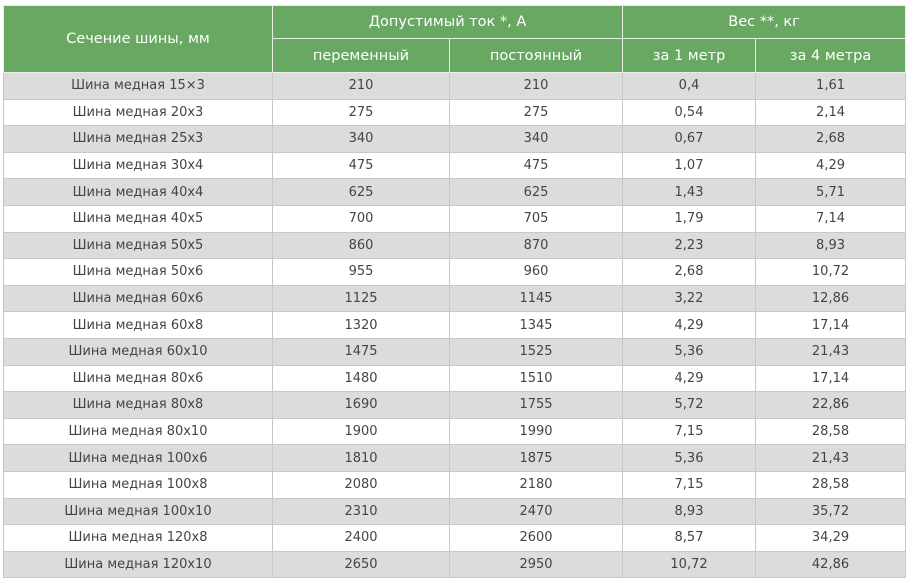 The width and height of the screenshot is (909, 582). I want to click on table-row: Шина медная 60x6 1125 1145 3,22 12,86, so click(455, 298).